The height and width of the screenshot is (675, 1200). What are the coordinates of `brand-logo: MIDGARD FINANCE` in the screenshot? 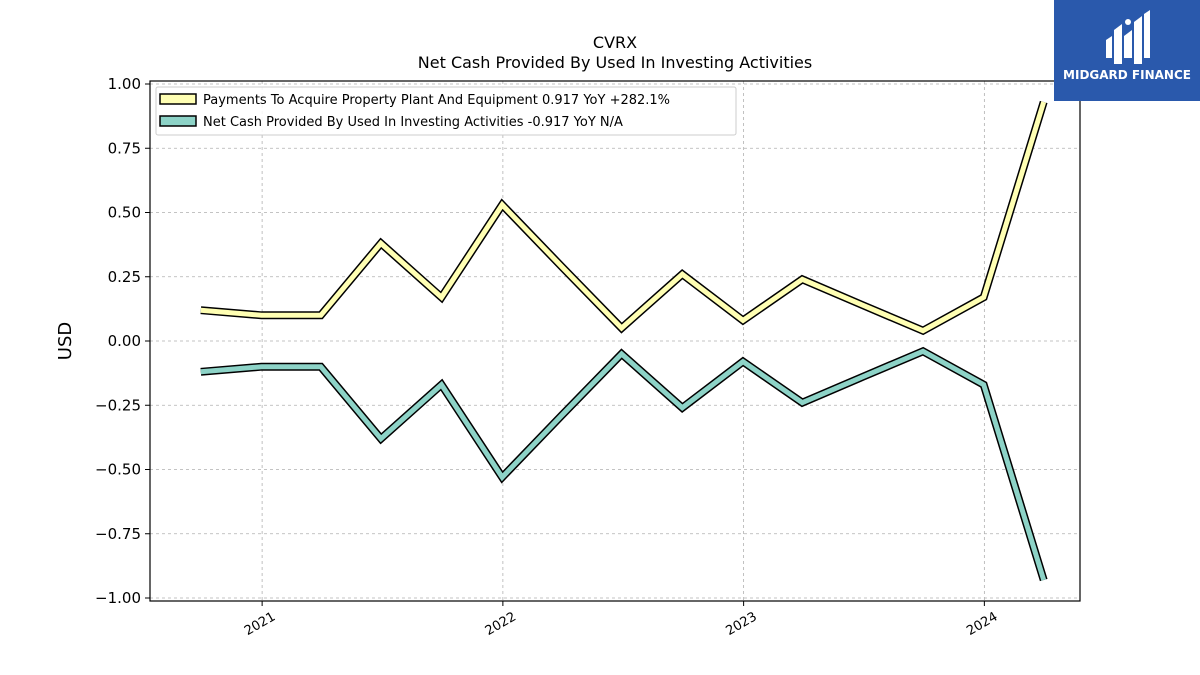 It's located at (1127, 50).